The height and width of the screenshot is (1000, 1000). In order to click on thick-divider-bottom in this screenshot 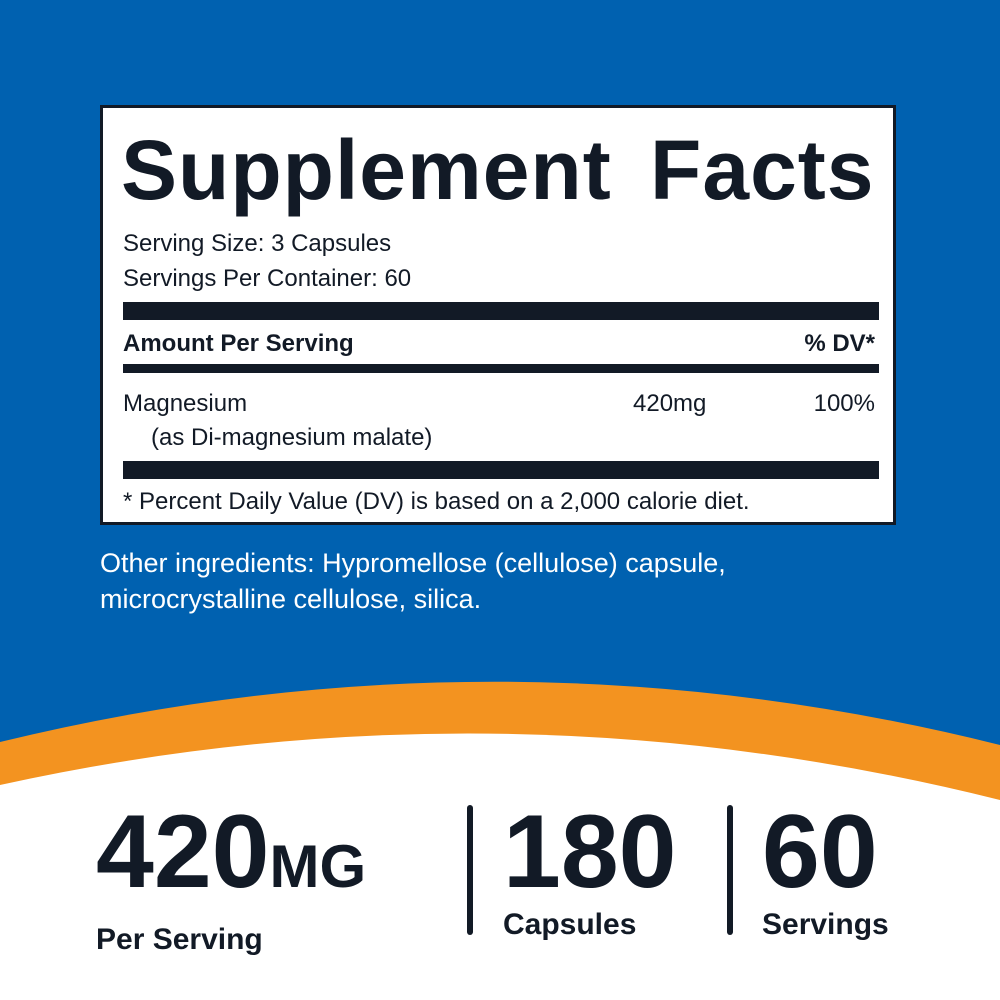, I will do `click(501, 470)`.